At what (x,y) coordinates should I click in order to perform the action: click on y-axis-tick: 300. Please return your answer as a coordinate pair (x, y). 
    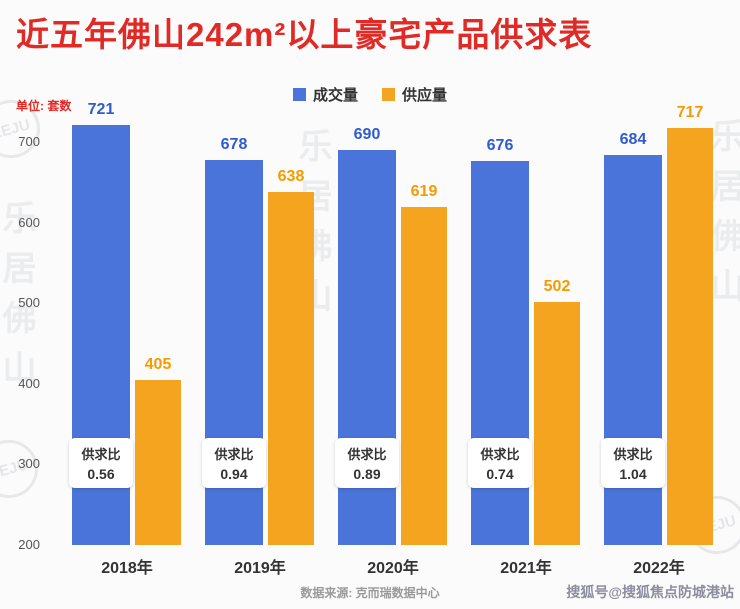
    Looking at the image, I should click on (29, 464).